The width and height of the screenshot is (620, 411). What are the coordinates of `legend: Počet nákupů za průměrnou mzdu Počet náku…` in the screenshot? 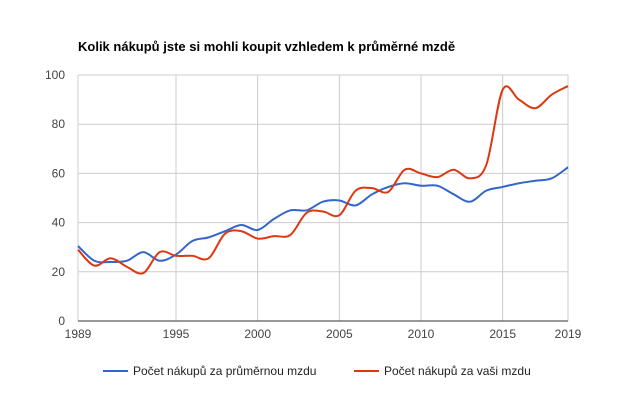 It's located at (317, 371).